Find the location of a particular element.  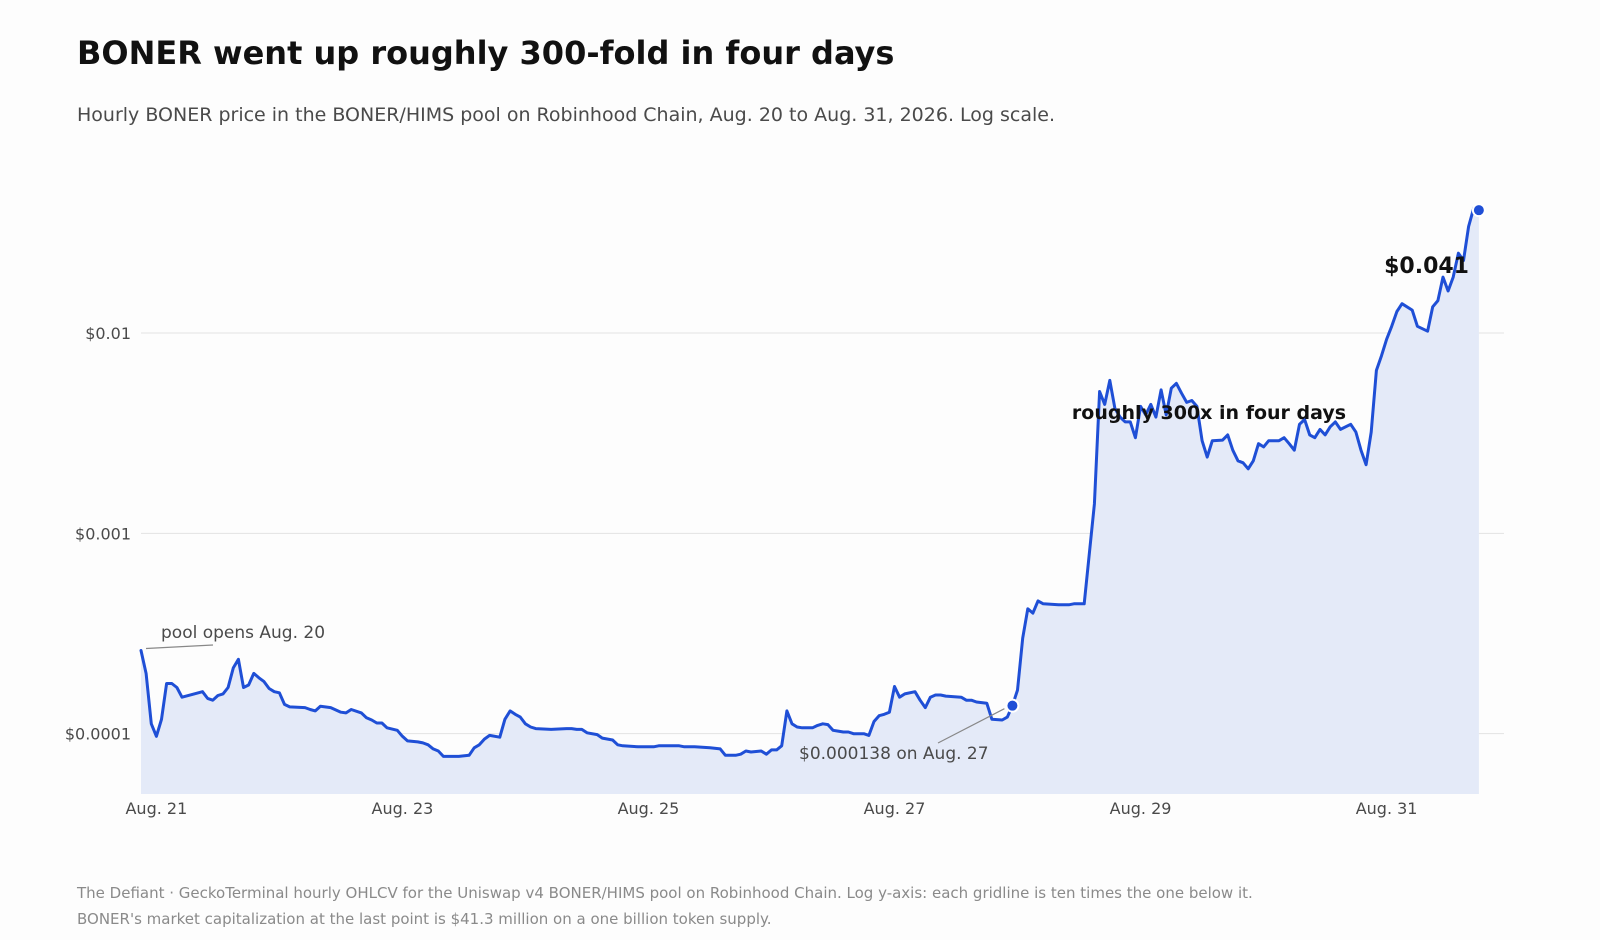

y-axis-ticks: $0.0001 $0.001 $0.01 is located at coordinates (98, 534).